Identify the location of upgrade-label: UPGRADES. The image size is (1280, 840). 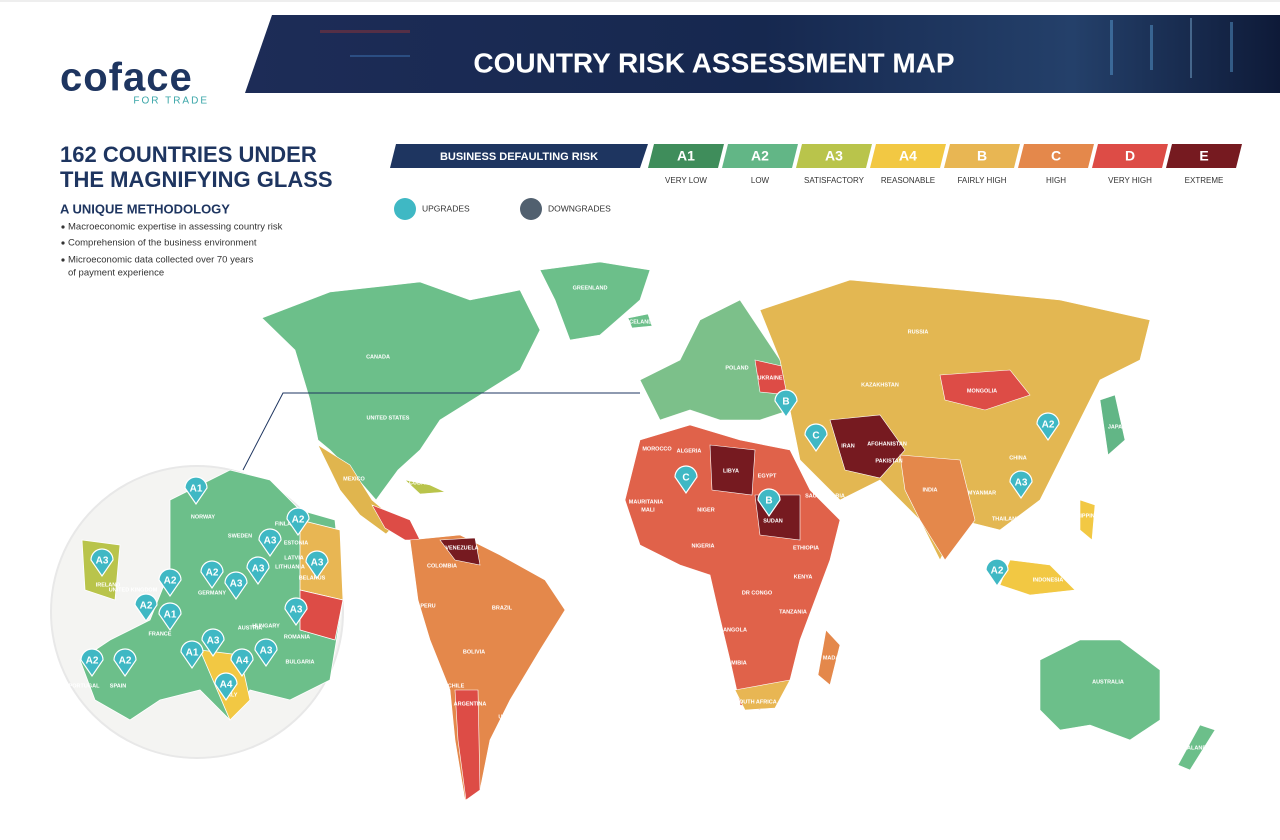
(446, 208).